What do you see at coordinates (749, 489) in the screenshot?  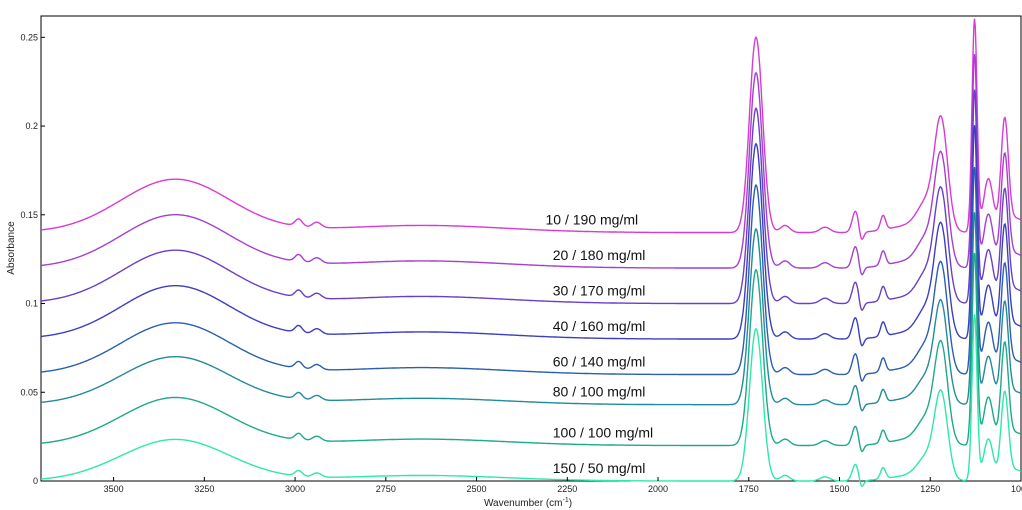 I see `x-tick-label: 1750` at bounding box center [749, 489].